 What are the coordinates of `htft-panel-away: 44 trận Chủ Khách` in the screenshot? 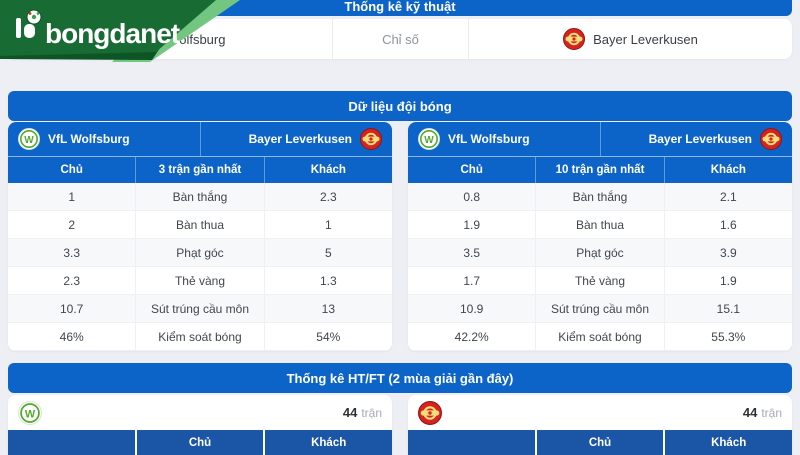 It's located at (600, 425).